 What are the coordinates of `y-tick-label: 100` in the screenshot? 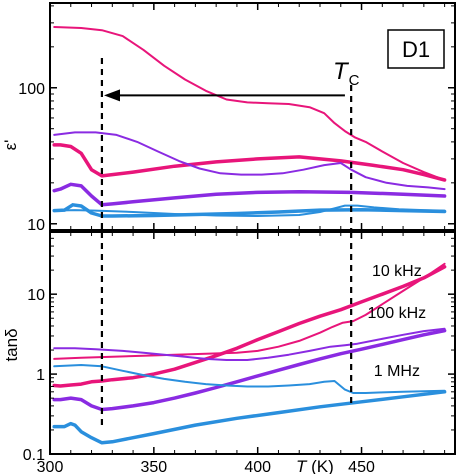 It's located at (31, 89).